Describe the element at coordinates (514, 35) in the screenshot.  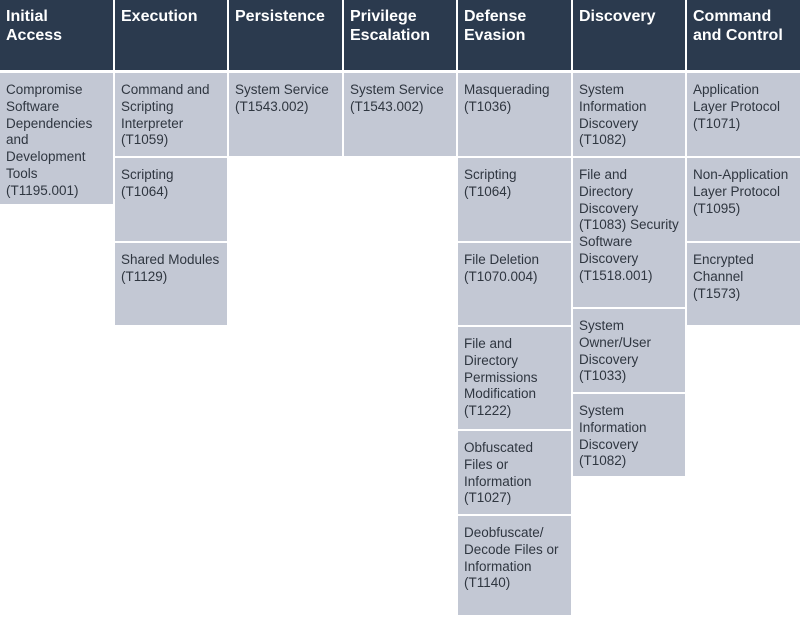
I see `header-defense-evasion: Defense Evasion` at that location.